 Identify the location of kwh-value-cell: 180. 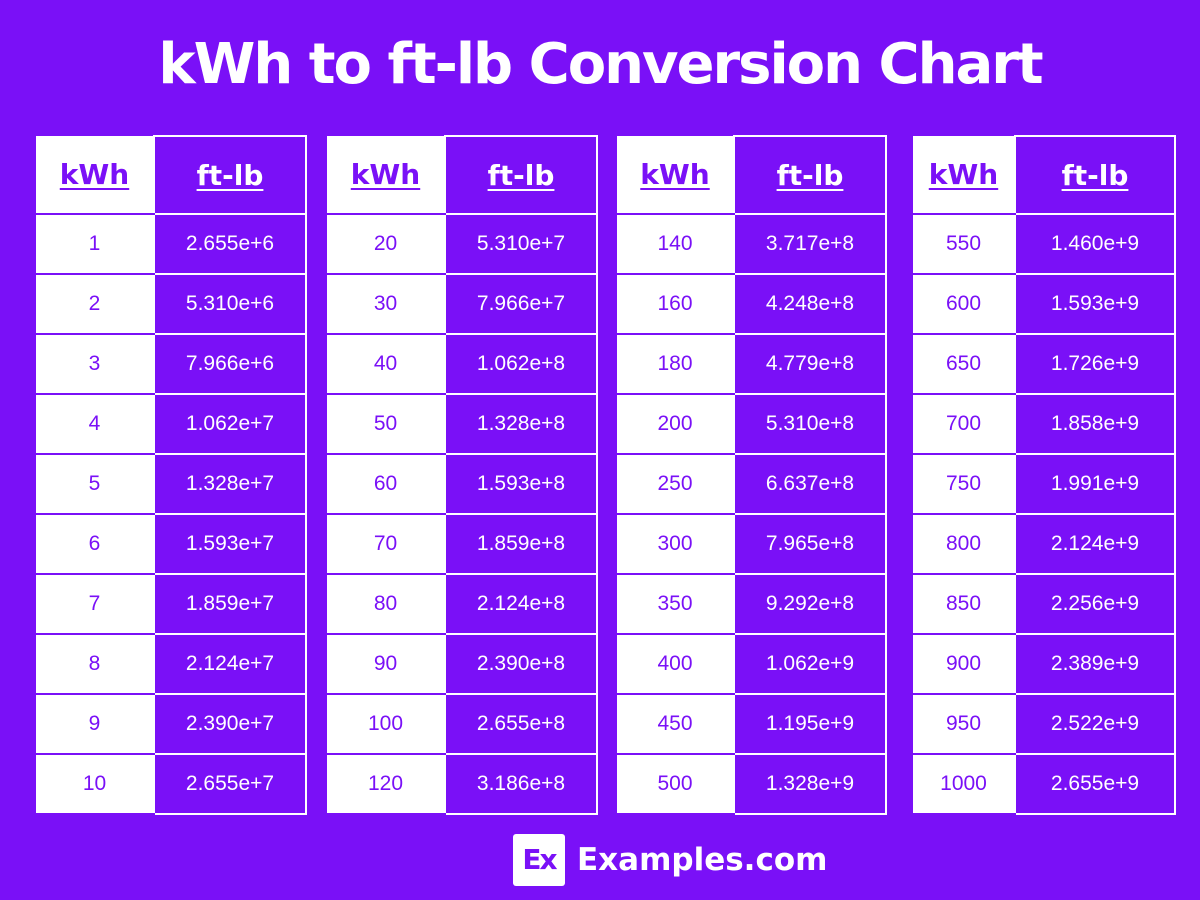
(675, 364).